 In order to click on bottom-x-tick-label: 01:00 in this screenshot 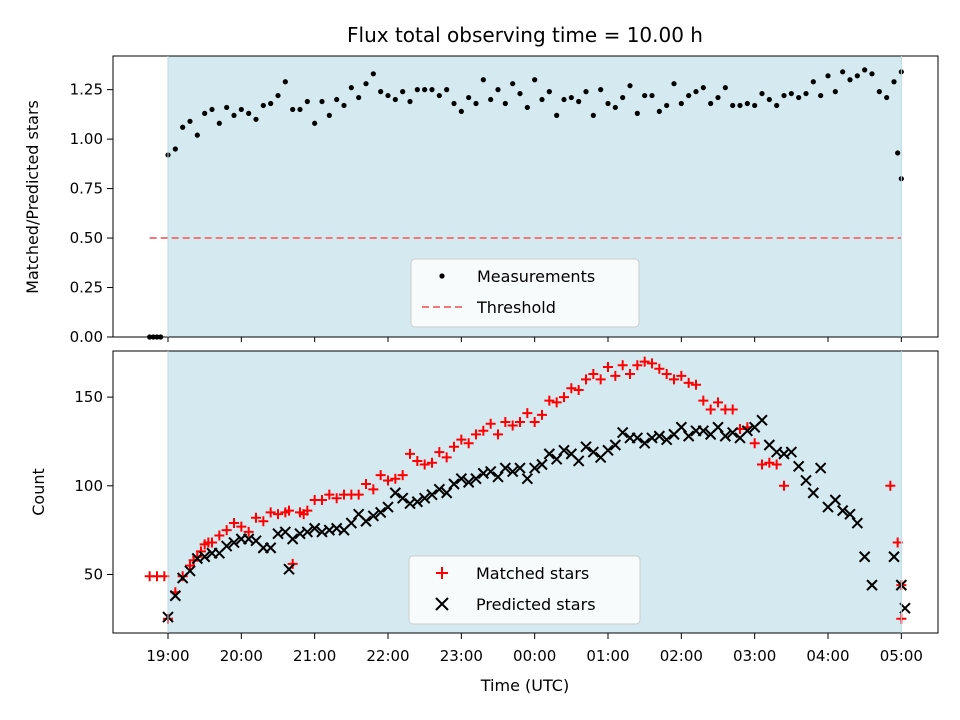, I will do `click(607, 656)`.